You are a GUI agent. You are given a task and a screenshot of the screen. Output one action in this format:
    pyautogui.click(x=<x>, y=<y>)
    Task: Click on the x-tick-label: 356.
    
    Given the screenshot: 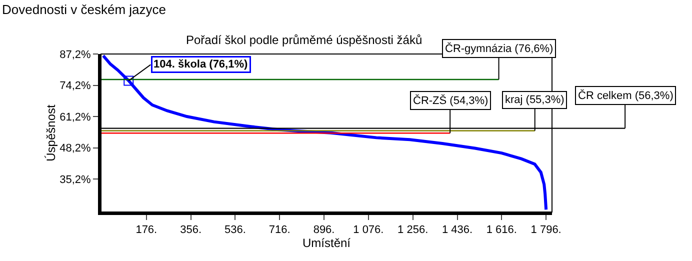 What is the action you would take?
    pyautogui.click(x=191, y=230)
    